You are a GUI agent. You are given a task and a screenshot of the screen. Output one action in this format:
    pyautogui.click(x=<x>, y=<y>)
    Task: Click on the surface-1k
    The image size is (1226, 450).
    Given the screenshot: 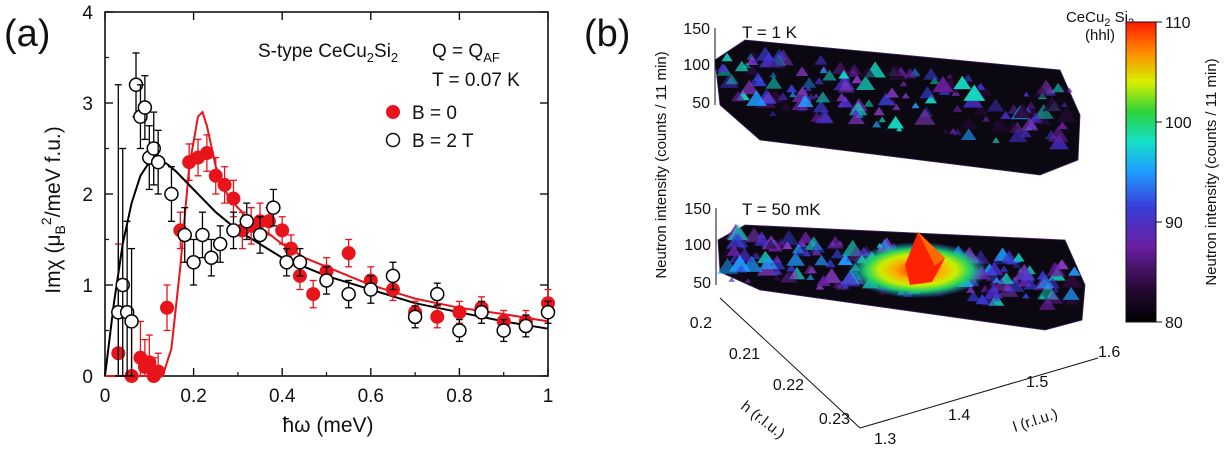 What is the action you would take?
    pyautogui.click(x=897, y=107)
    